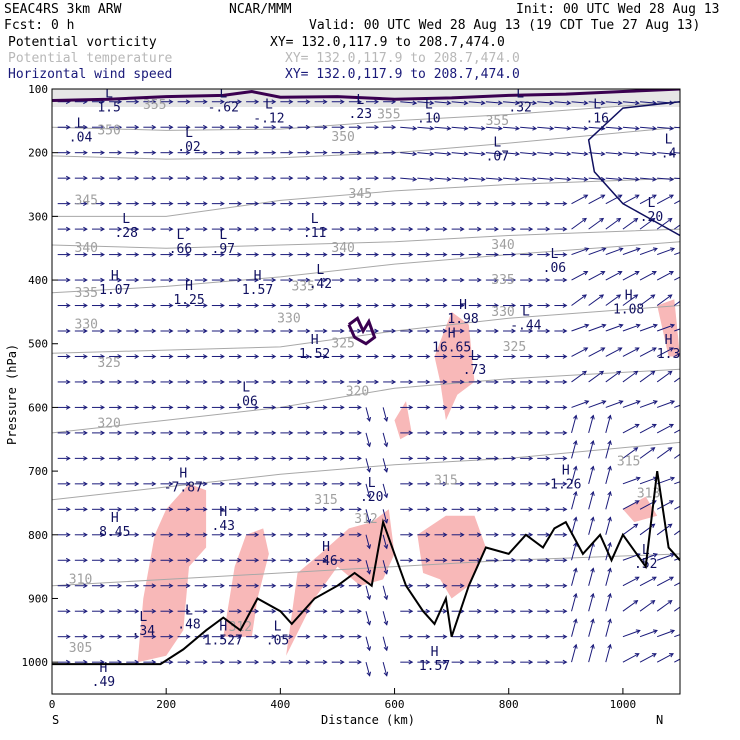 The height and width of the screenshot is (740, 740). What do you see at coordinates (371, 497) in the screenshot?
I see `extremum-value: .20` at bounding box center [371, 497].